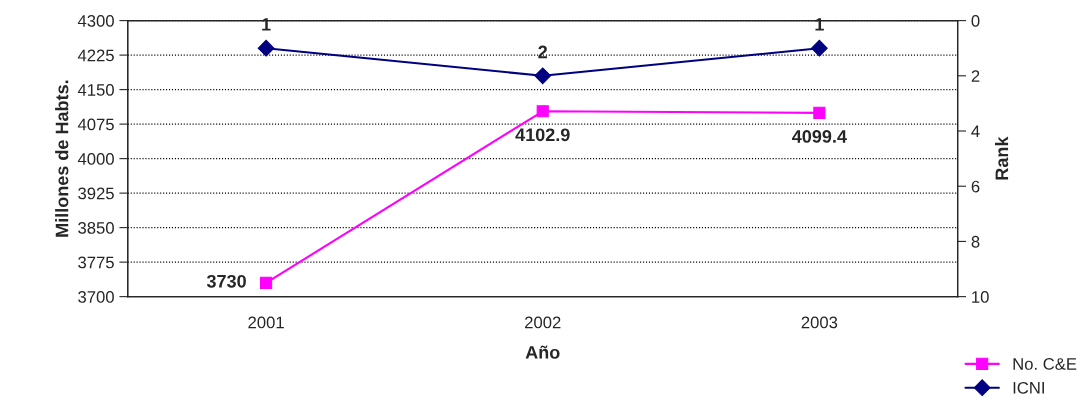  I want to click on legend-label: No. C&E, so click(1045, 364).